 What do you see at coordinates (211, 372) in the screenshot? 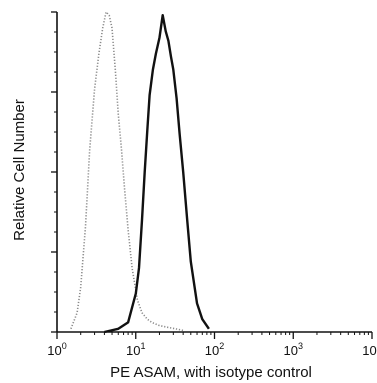
I see `x-axis-label: PE ASAM, with isotype control` at bounding box center [211, 372].